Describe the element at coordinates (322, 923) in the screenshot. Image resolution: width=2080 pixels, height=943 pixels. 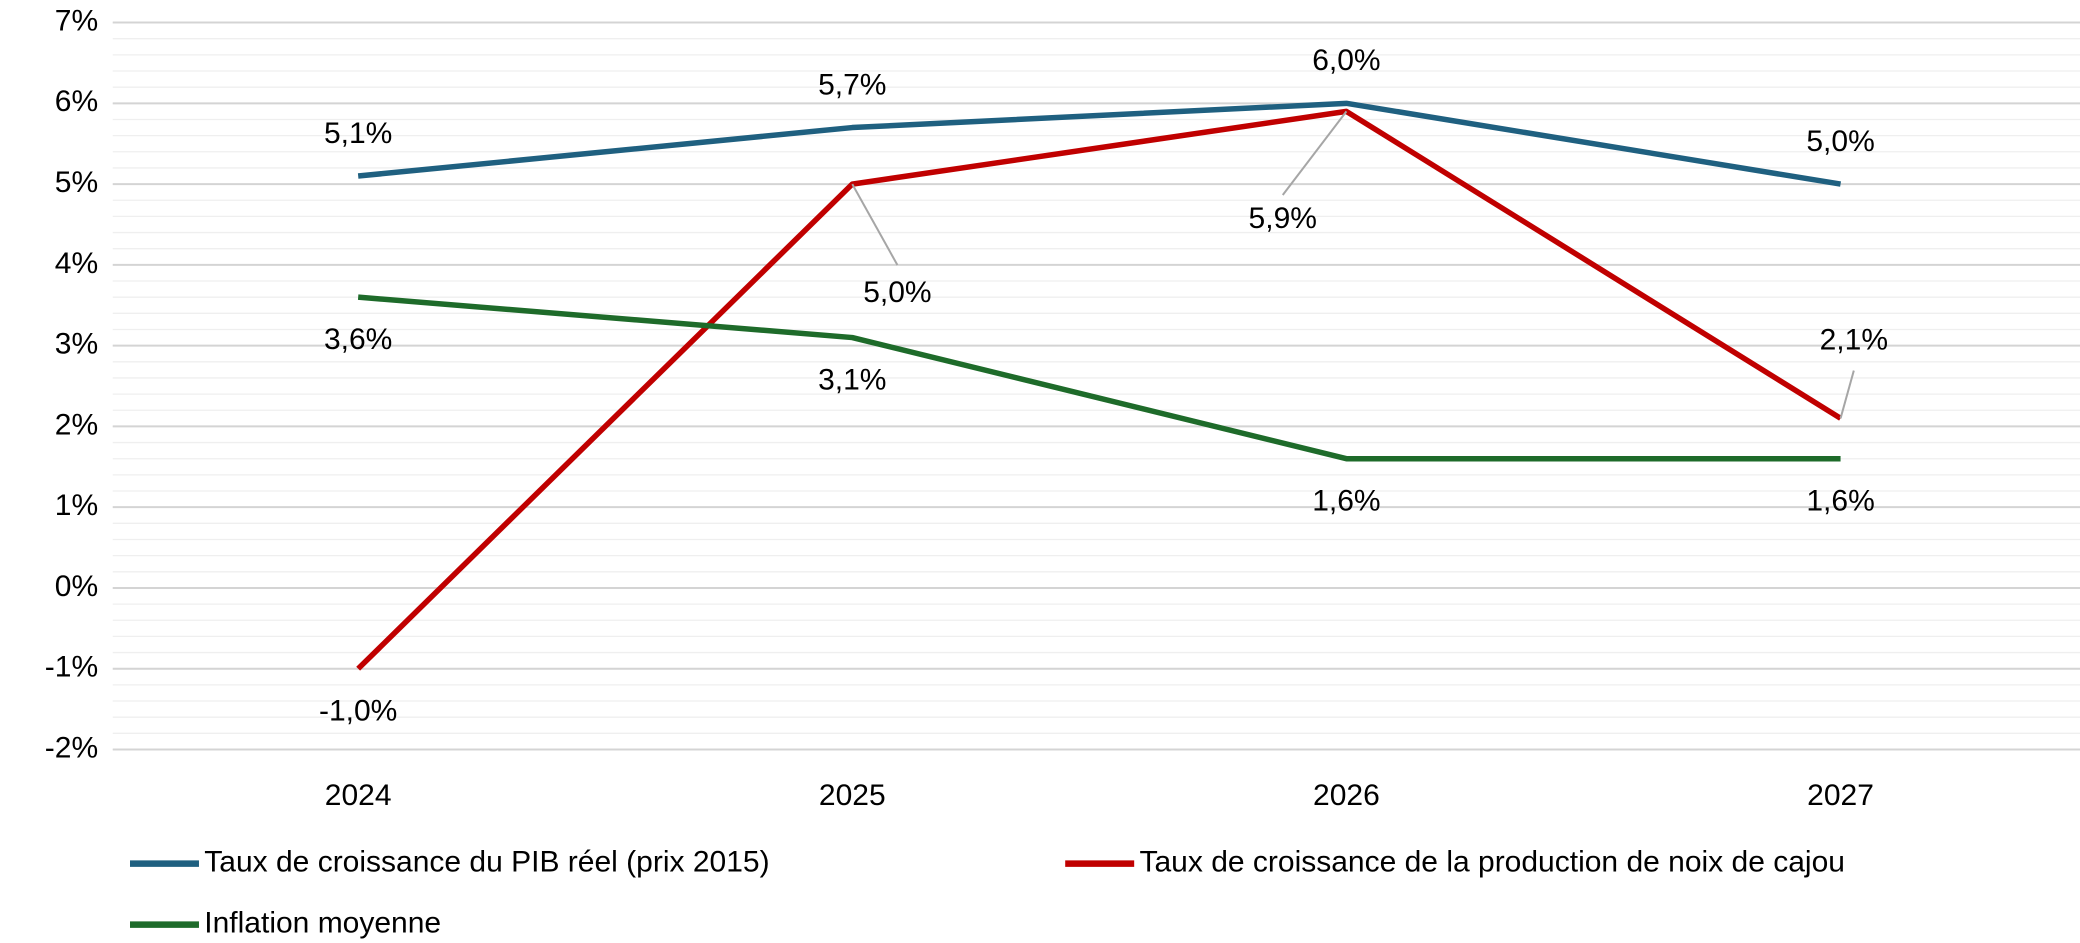
I see `legend-label: Inflation moyenne` at that location.